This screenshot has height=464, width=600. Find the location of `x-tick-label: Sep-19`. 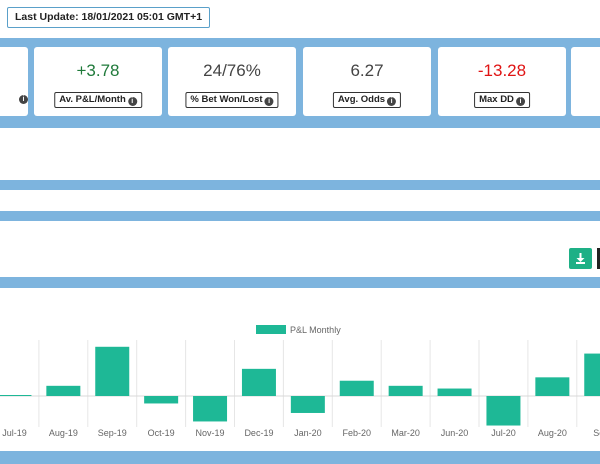

x-tick-label: Sep-19 is located at coordinates (112, 433).